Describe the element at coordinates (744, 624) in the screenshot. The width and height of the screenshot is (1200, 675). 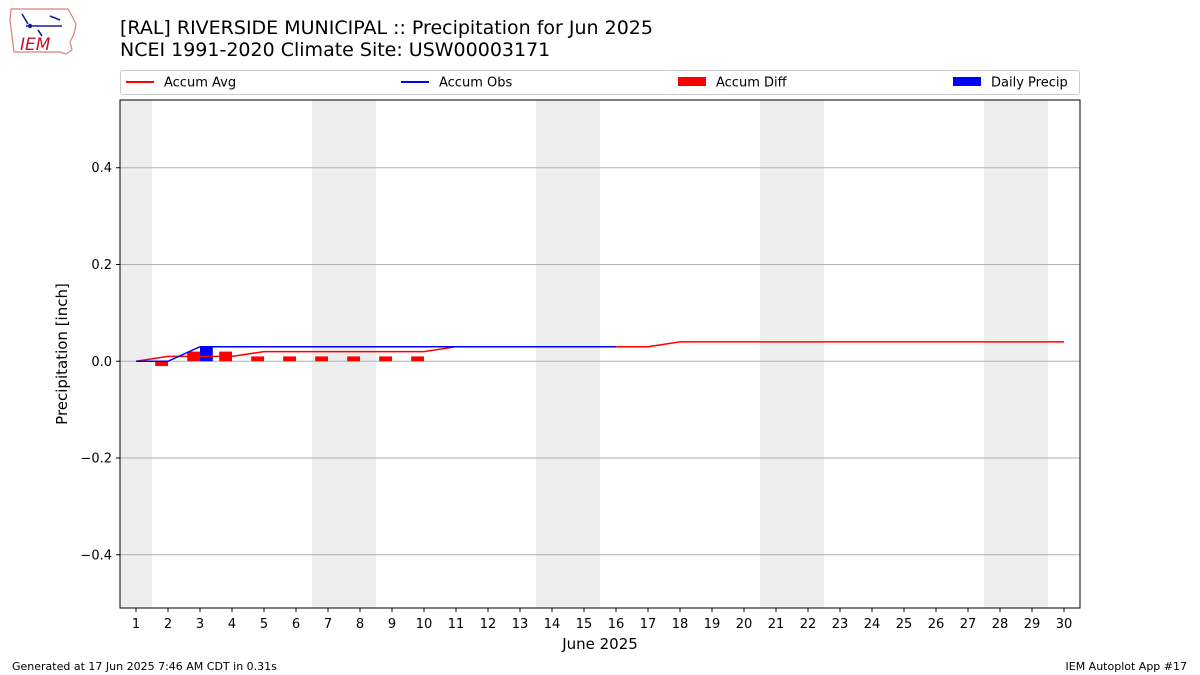
I see `x-tick-label-19: 20` at that location.